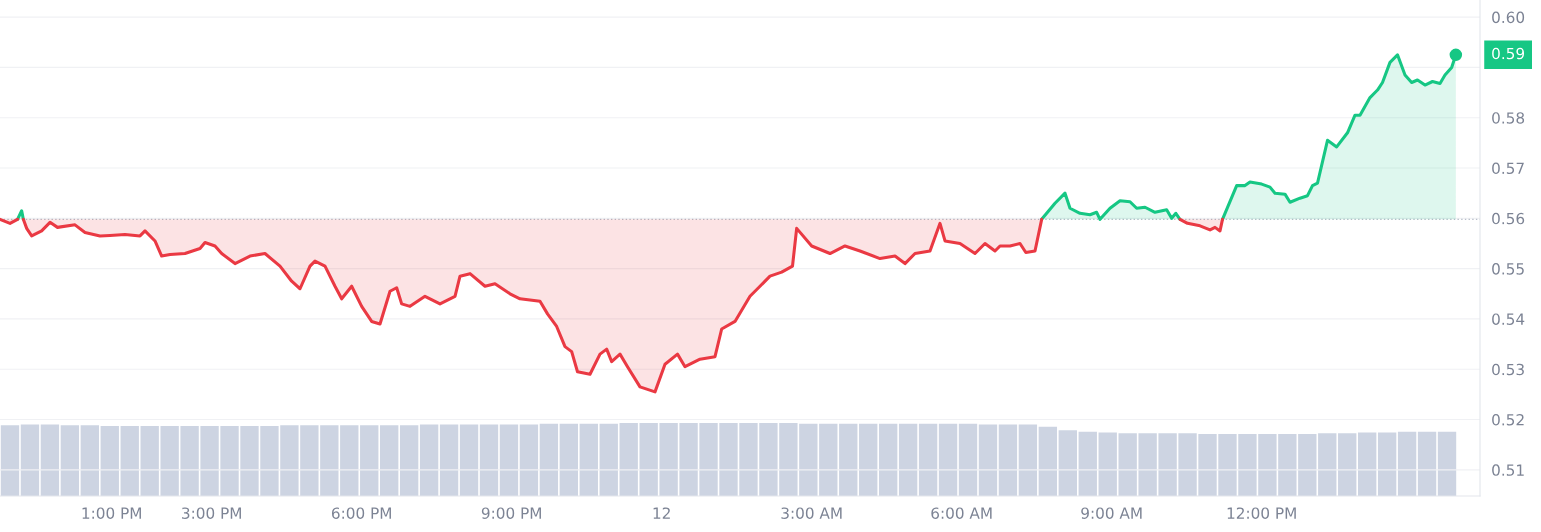  I want to click on x-tick-label: 6:00 AM, so click(961, 513).